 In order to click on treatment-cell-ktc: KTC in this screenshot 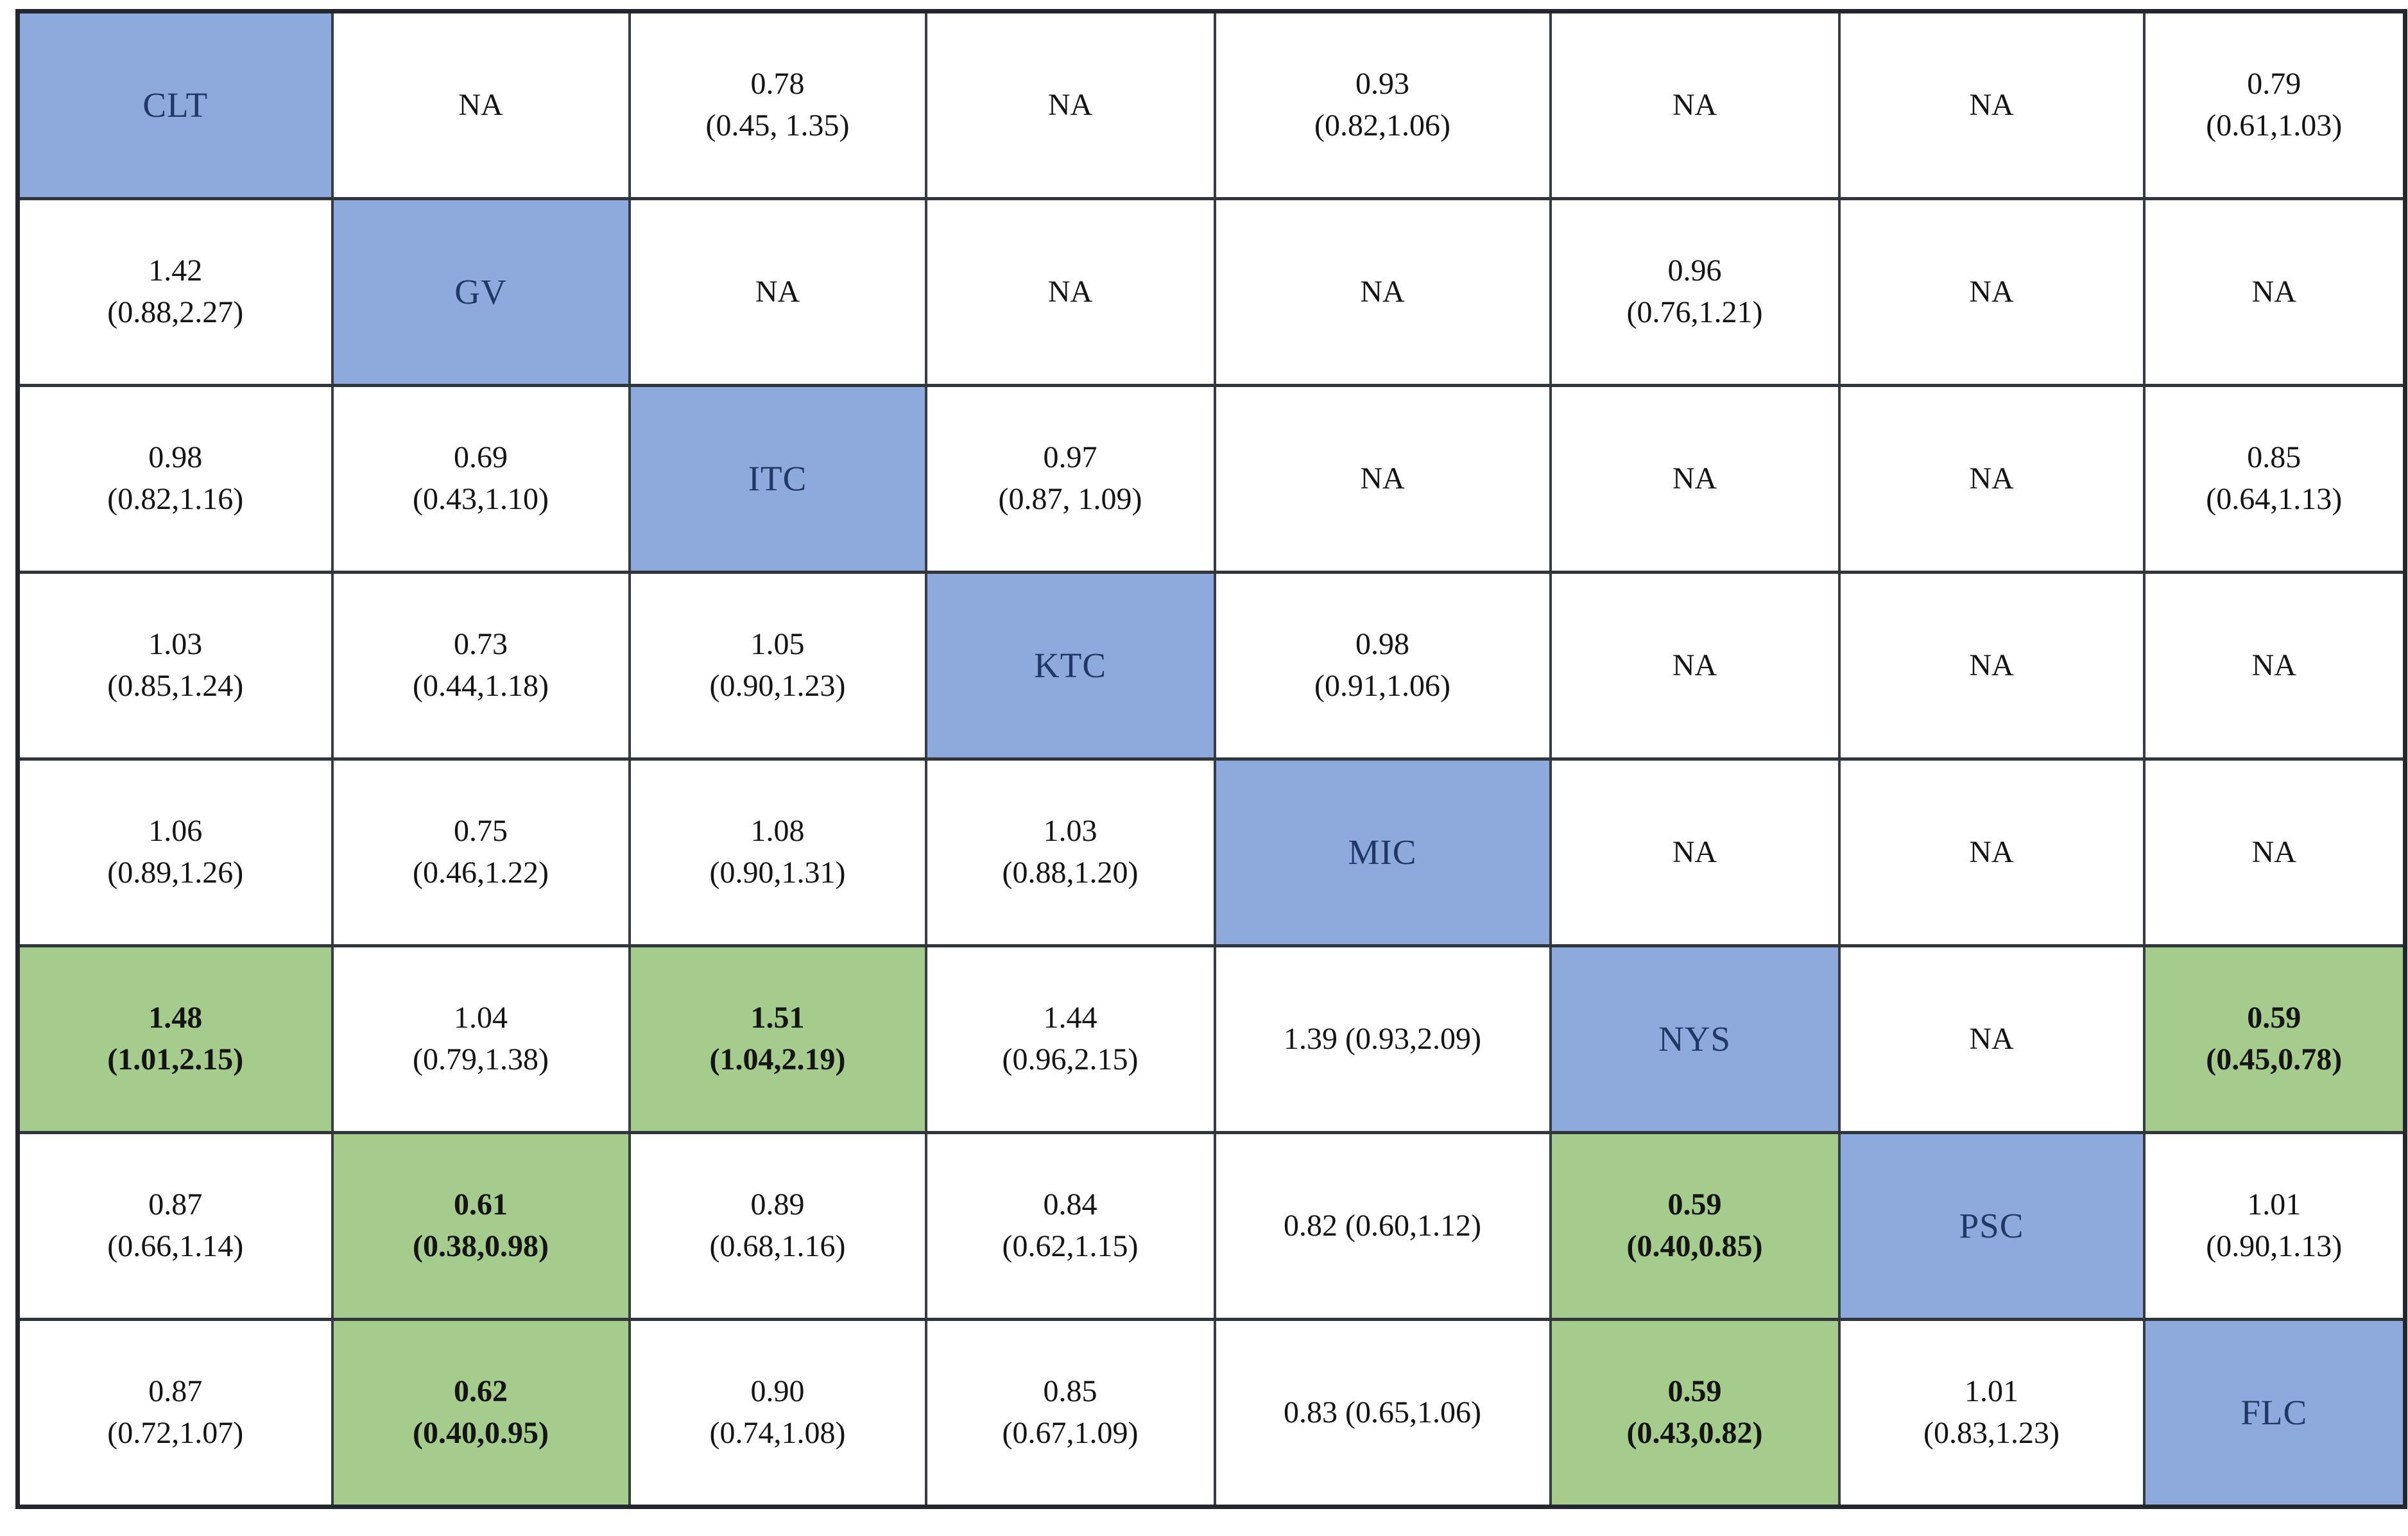, I will do `click(1070, 666)`.